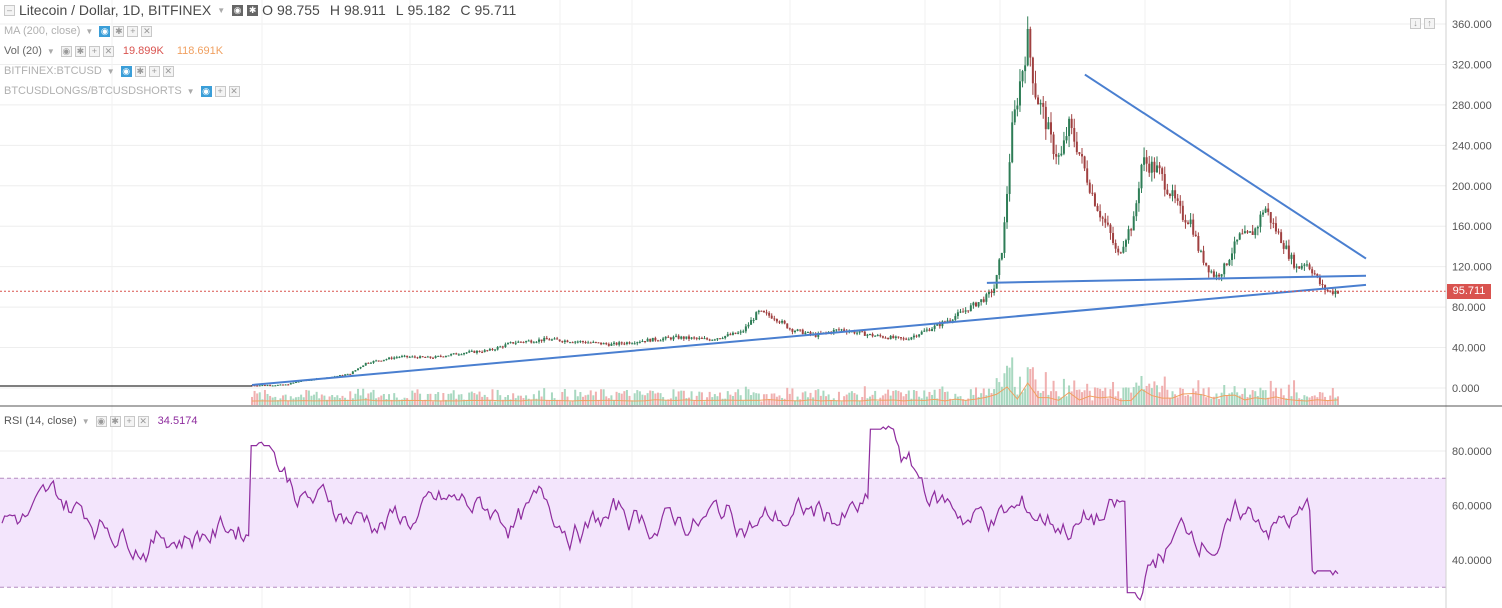  I want to click on indicator-longs-shorts: BTCUSDLONGS/BTCUSDSHORTS ▼ ◉ + ✕, so click(122, 91).